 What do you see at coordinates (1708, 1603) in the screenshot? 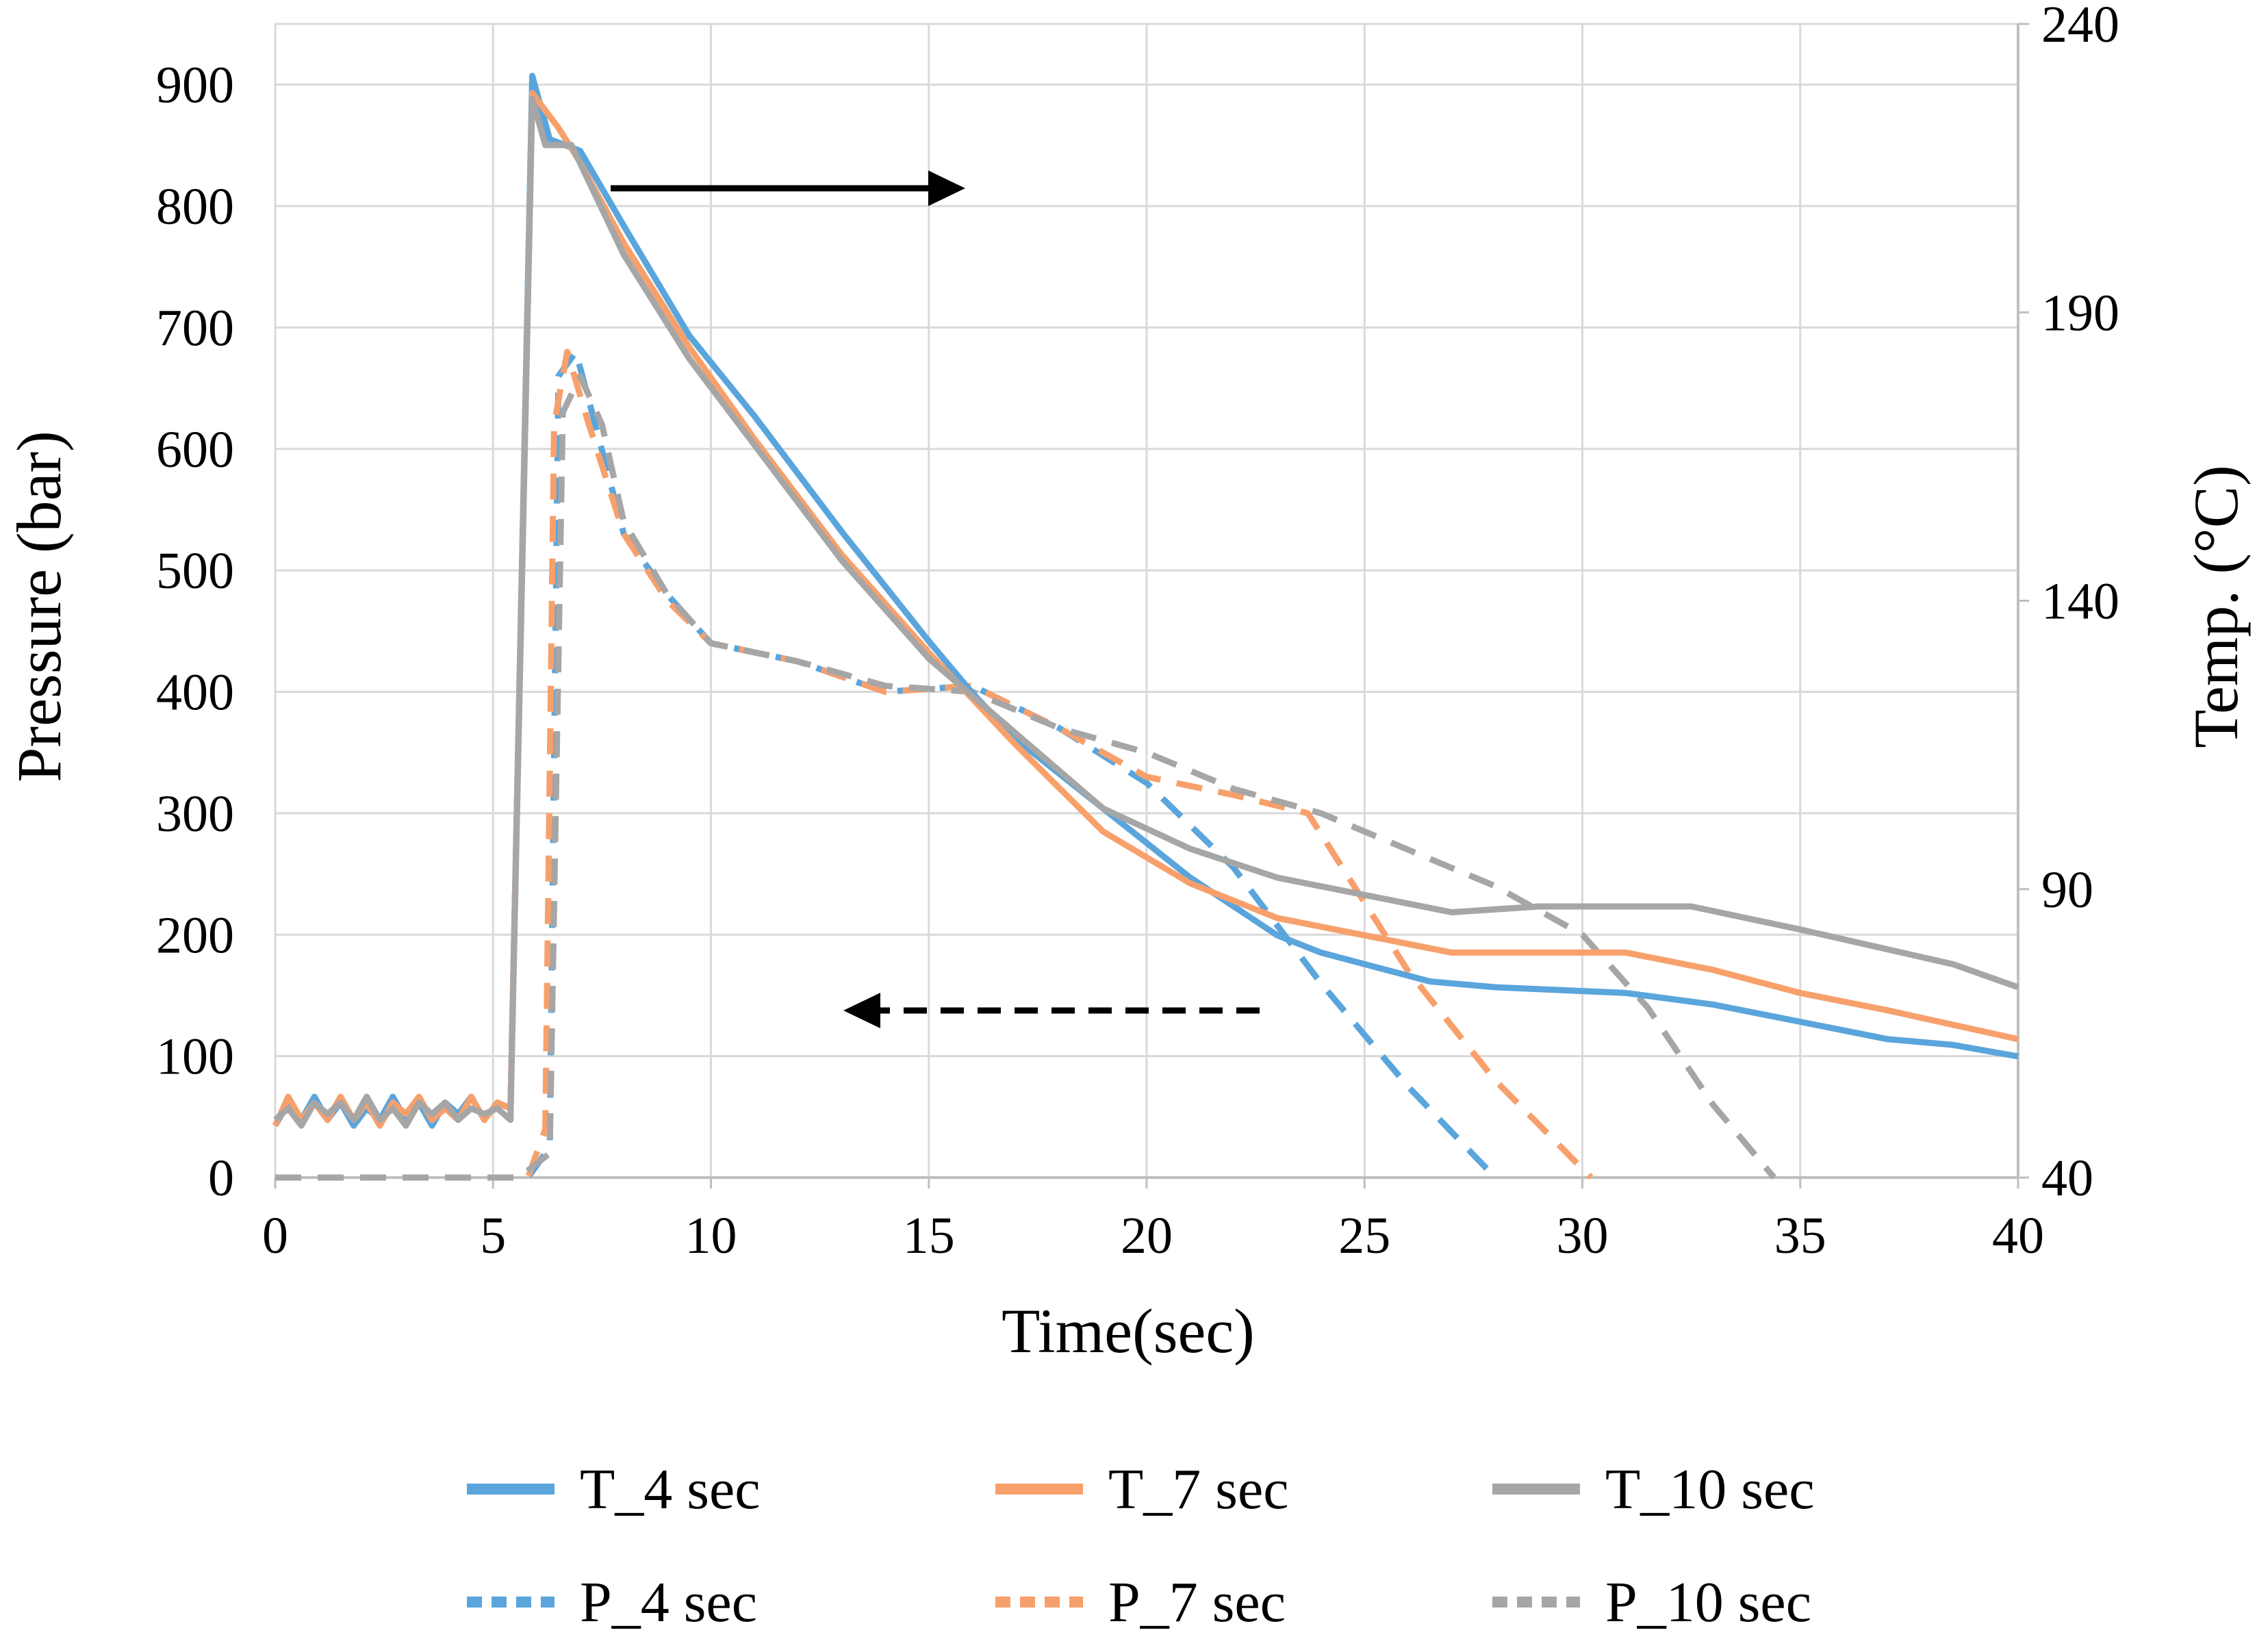
I see `legend-label: P_10 sec` at bounding box center [1708, 1603].